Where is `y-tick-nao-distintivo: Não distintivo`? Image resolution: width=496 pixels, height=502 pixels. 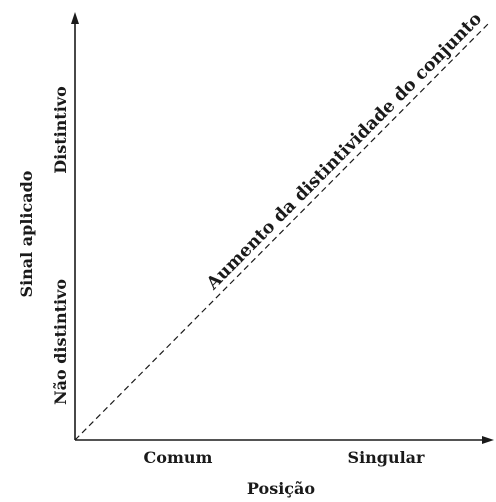
y-tick-nao-distintivo: Não distintivo is located at coordinates (60, 342).